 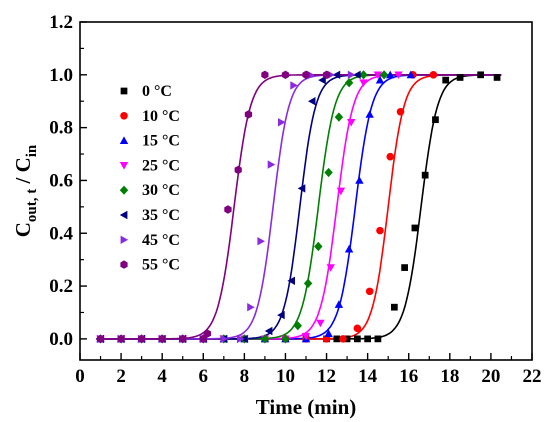 What do you see at coordinates (204, 376) in the screenshot?
I see `x-tick-label: 6` at bounding box center [204, 376].